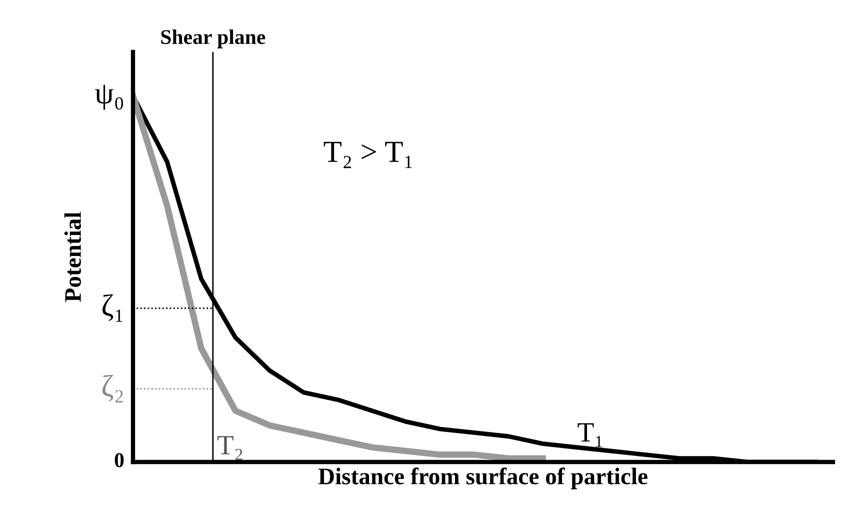 This screenshot has height=507, width=851. Describe the element at coordinates (119, 460) in the screenshot. I see `text: 0` at that location.